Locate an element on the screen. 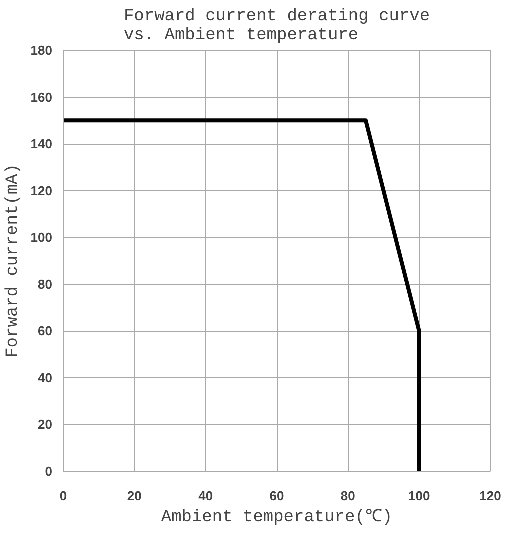  y-tick-label: 20 is located at coordinates (45, 424).